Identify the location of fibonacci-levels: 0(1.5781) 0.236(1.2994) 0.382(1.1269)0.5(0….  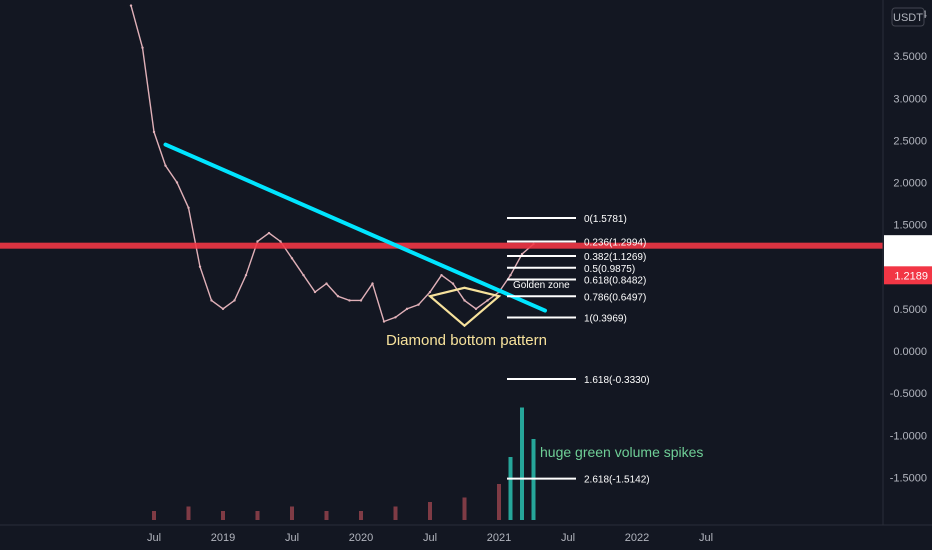
(578, 350).